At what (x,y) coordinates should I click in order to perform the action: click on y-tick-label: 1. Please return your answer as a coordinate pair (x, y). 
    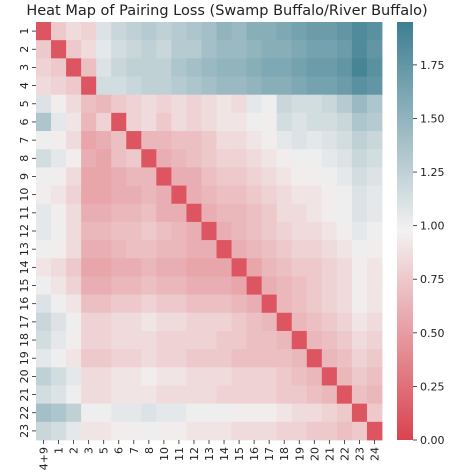
    Looking at the image, I should click on (24, 31).